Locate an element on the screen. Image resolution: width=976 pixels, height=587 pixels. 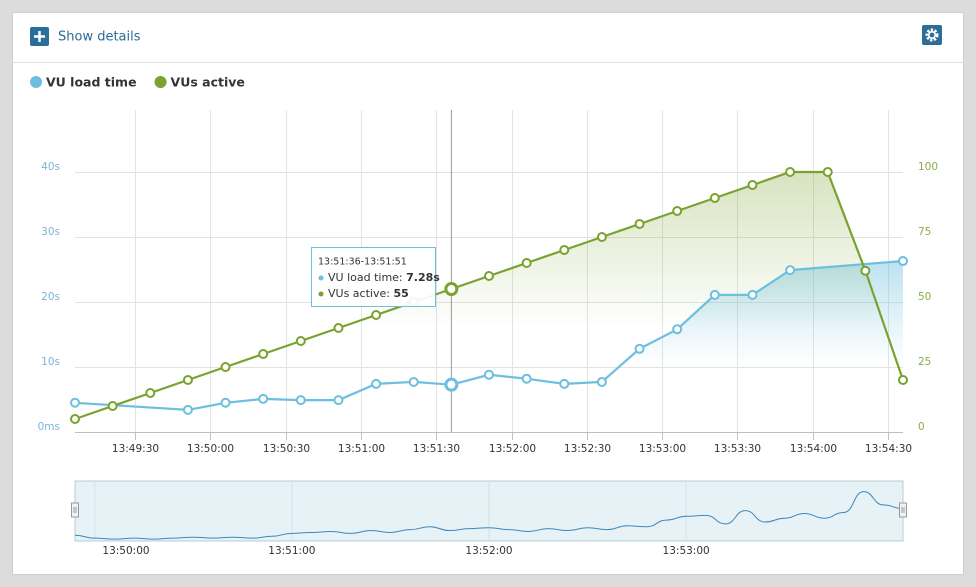
y2-tick-label: 25 is located at coordinates (924, 362).